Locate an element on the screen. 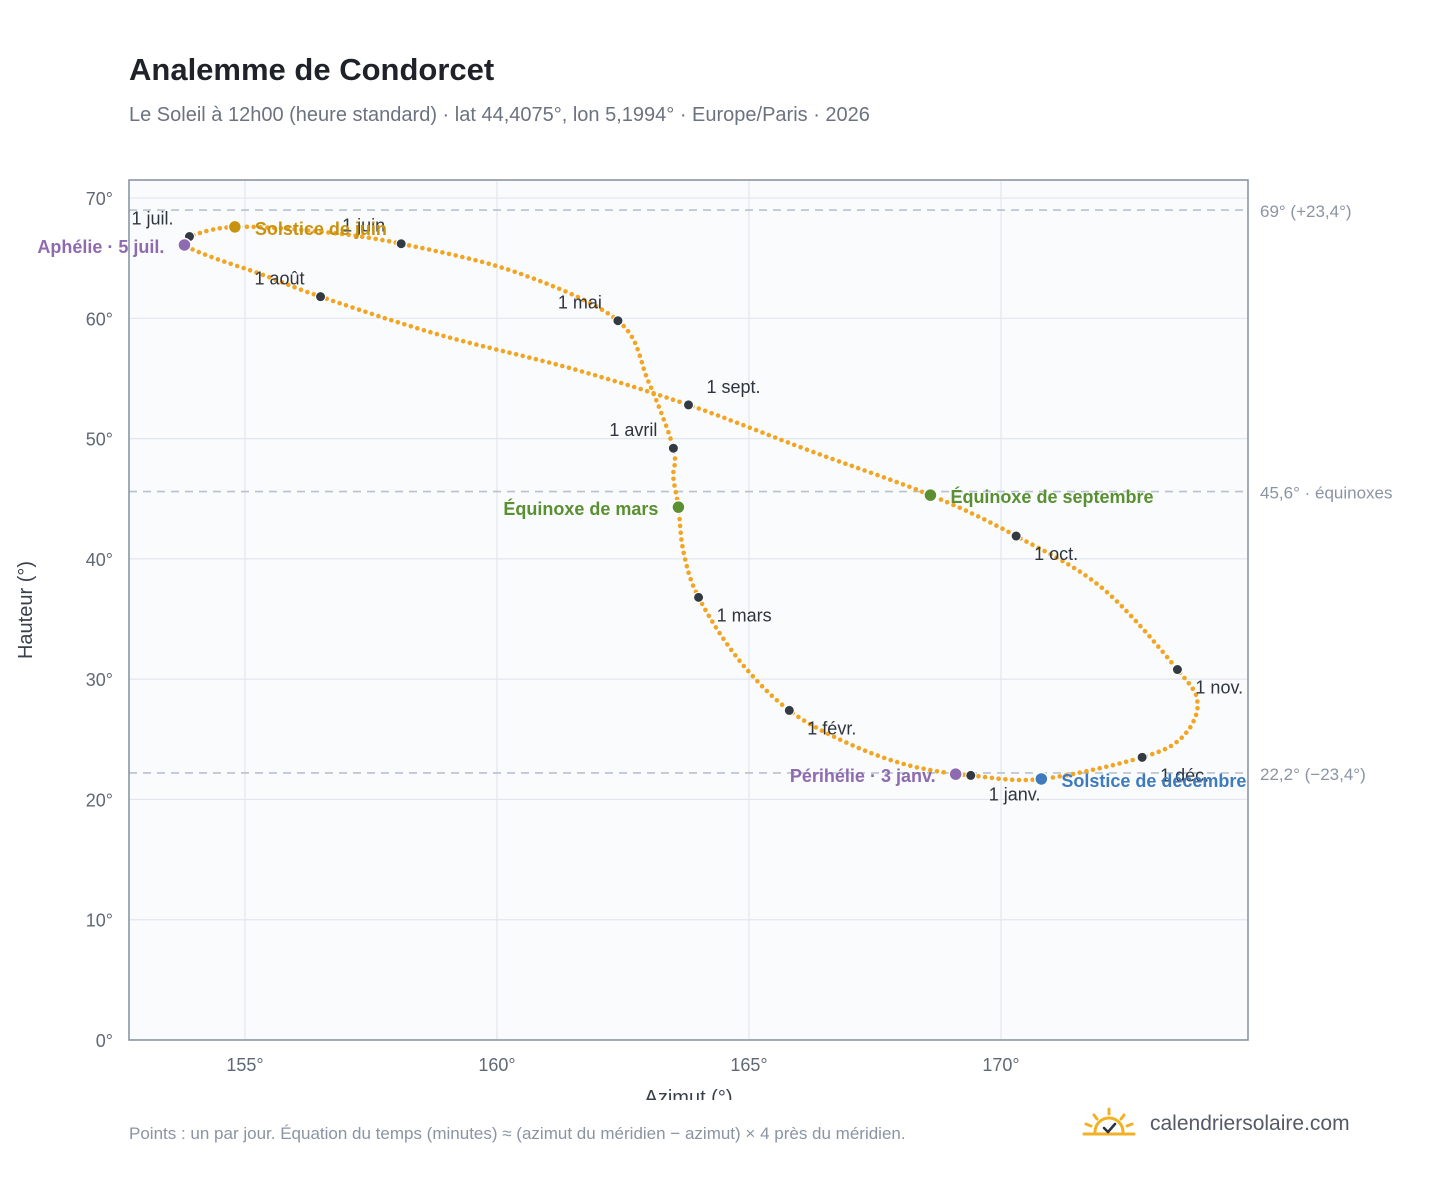 The height and width of the screenshot is (1188, 1448). month-label: 1 sept. is located at coordinates (734, 387).